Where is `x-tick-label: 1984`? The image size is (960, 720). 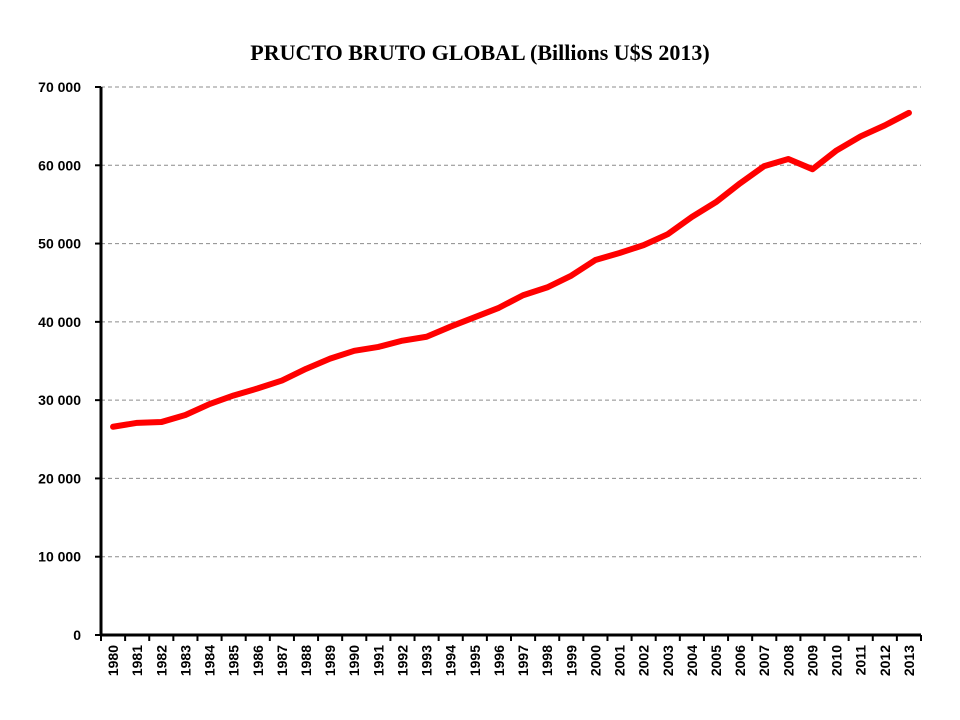 x-tick-label: 1984 is located at coordinates (210, 660).